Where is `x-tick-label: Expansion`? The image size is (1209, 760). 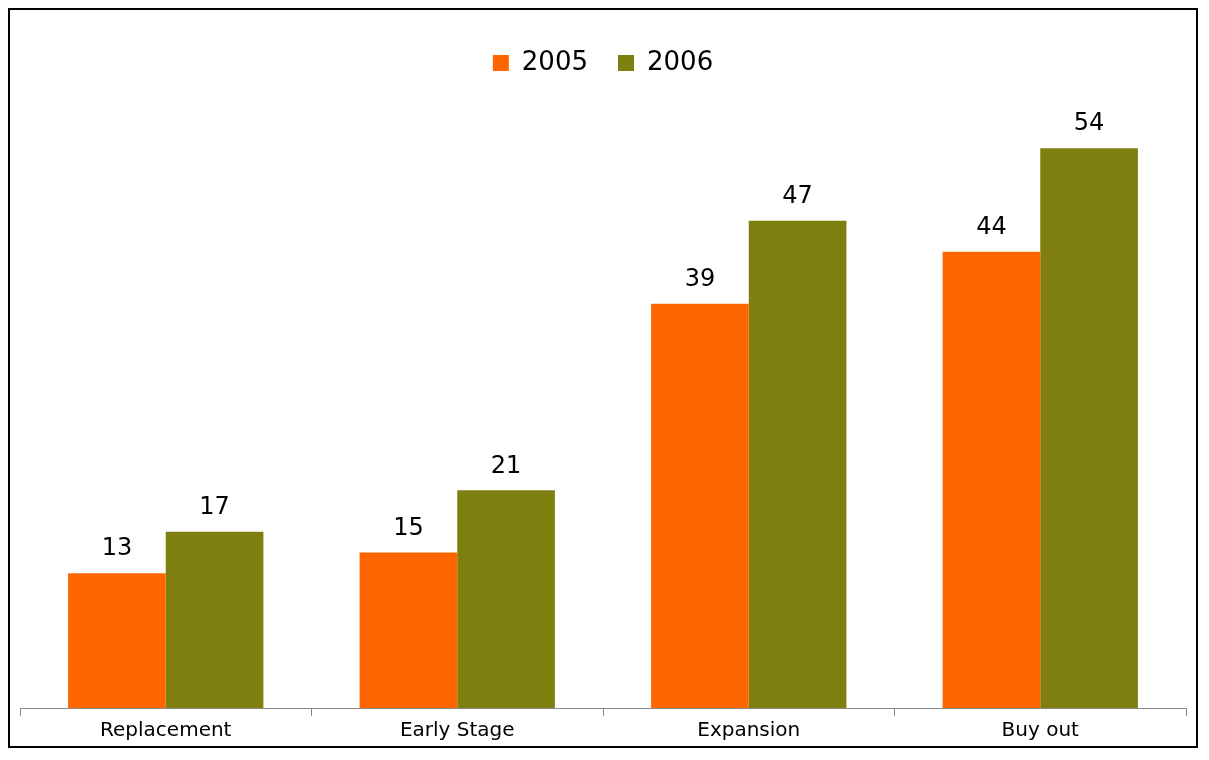
x-tick-label: Expansion is located at coordinates (749, 729).